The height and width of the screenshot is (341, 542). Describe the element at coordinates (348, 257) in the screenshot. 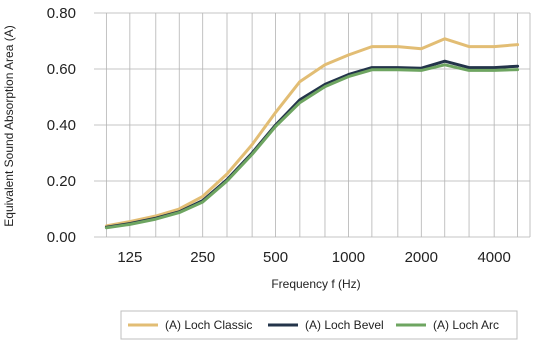

I see `x-tick-label: 1000` at that location.